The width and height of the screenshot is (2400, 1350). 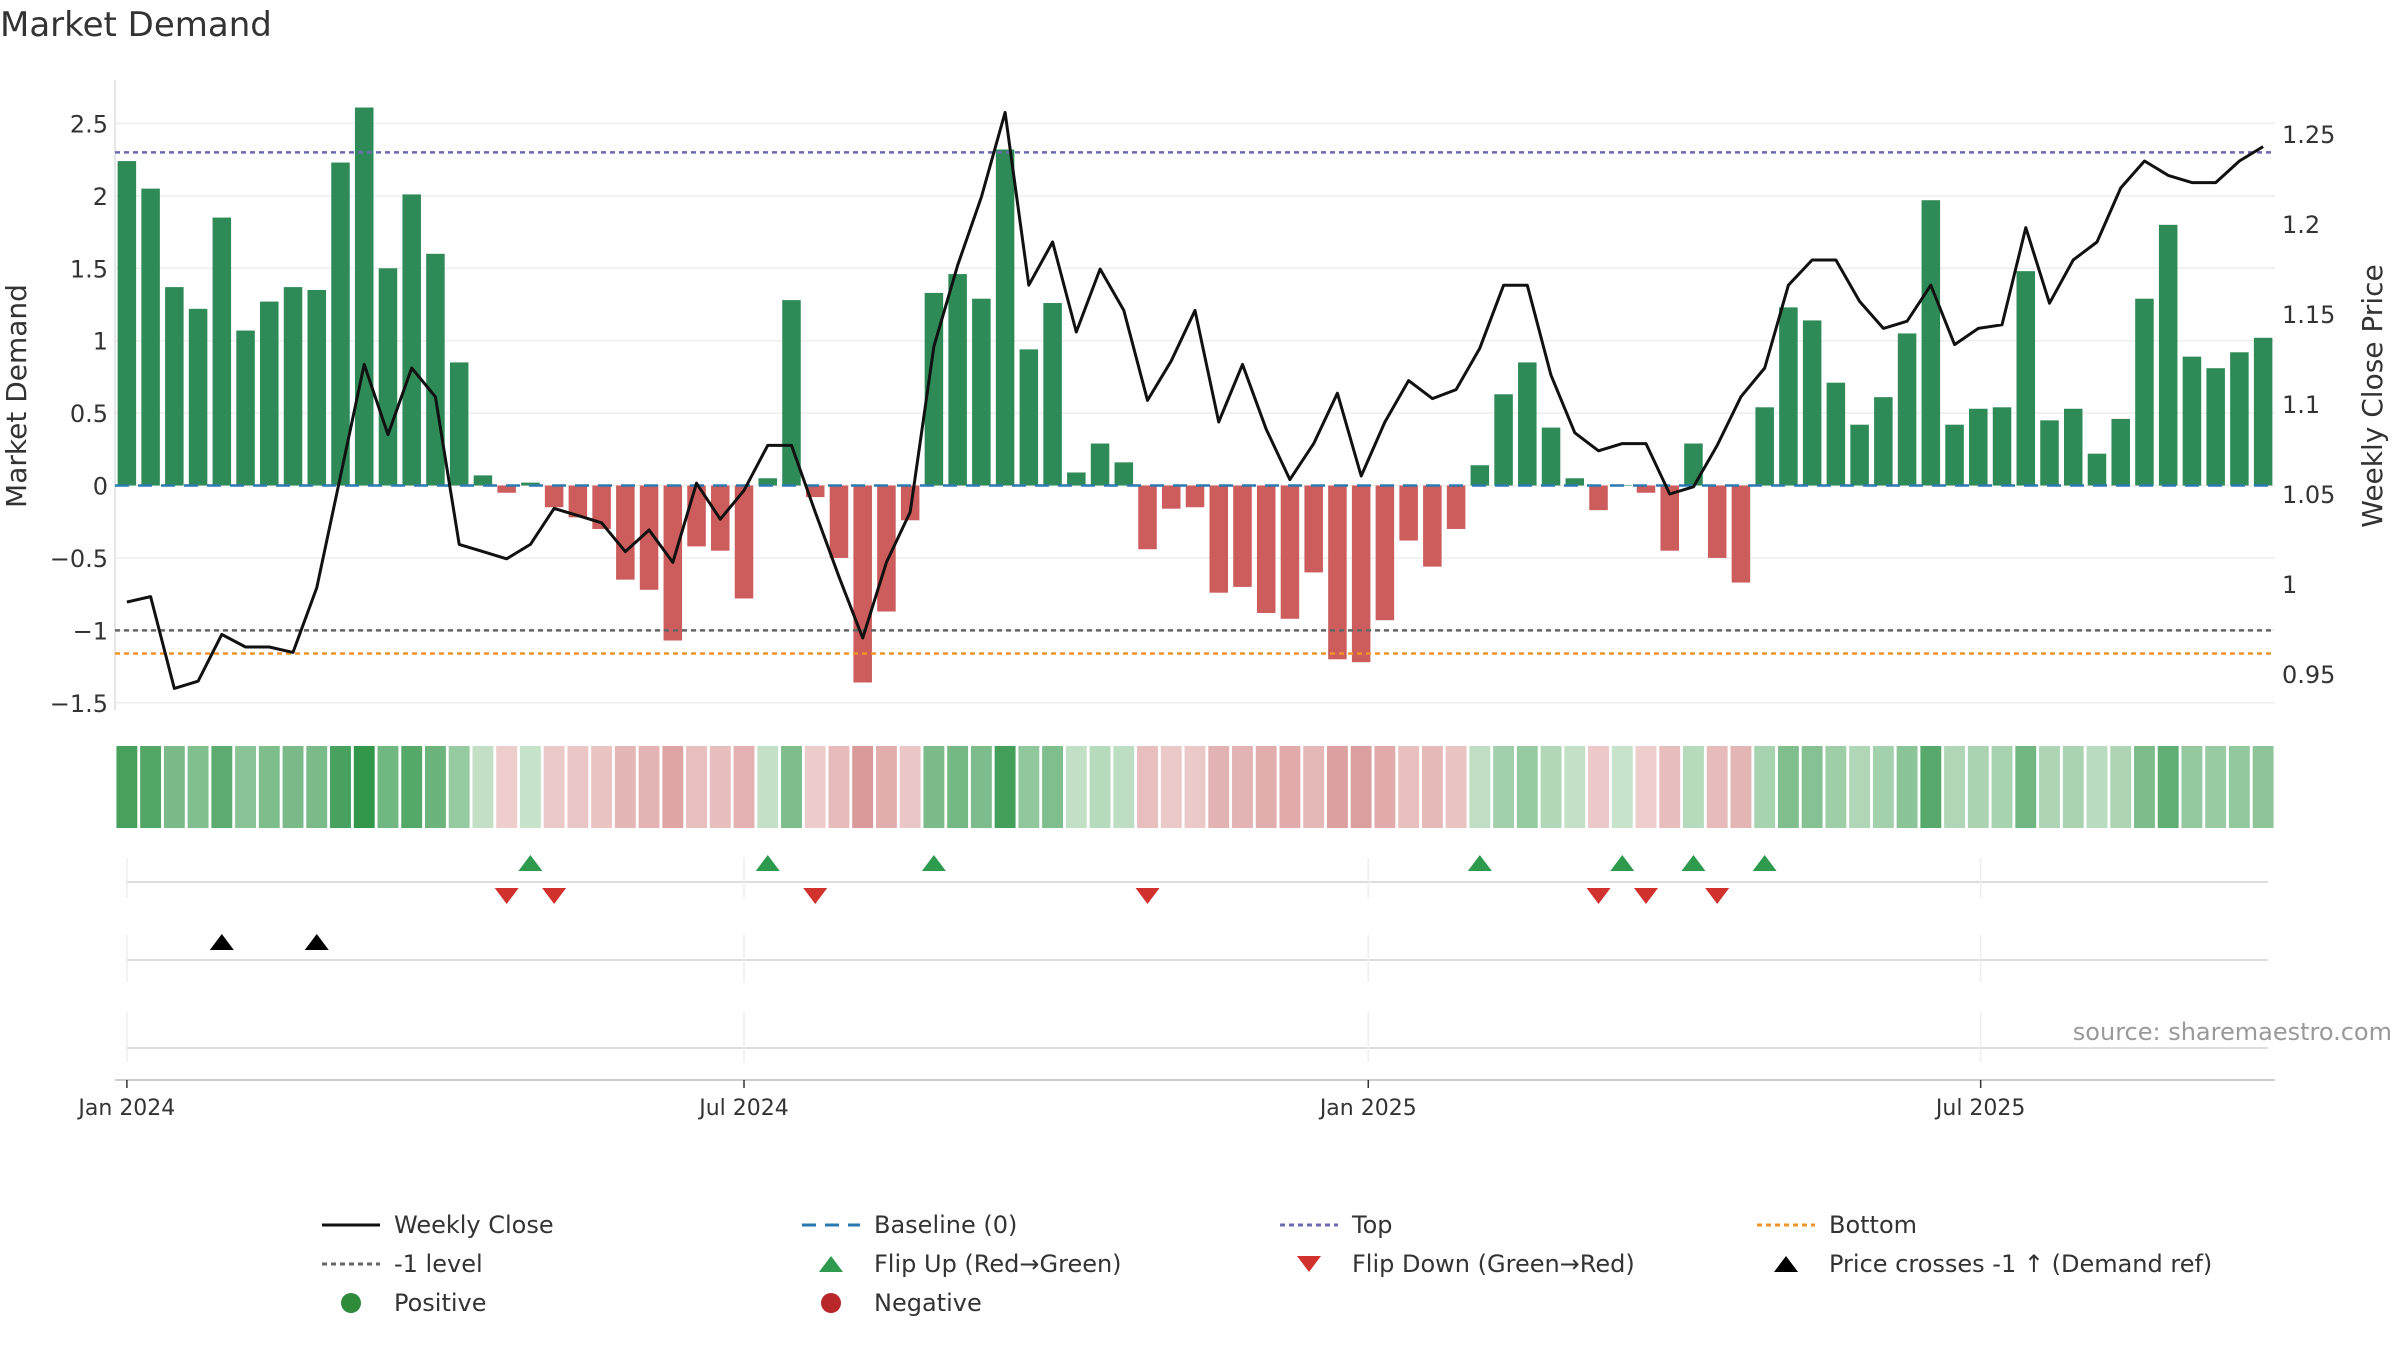 What do you see at coordinates (998, 1264) in the screenshot?
I see `legend-label: Flip Up (Red→Green)` at bounding box center [998, 1264].